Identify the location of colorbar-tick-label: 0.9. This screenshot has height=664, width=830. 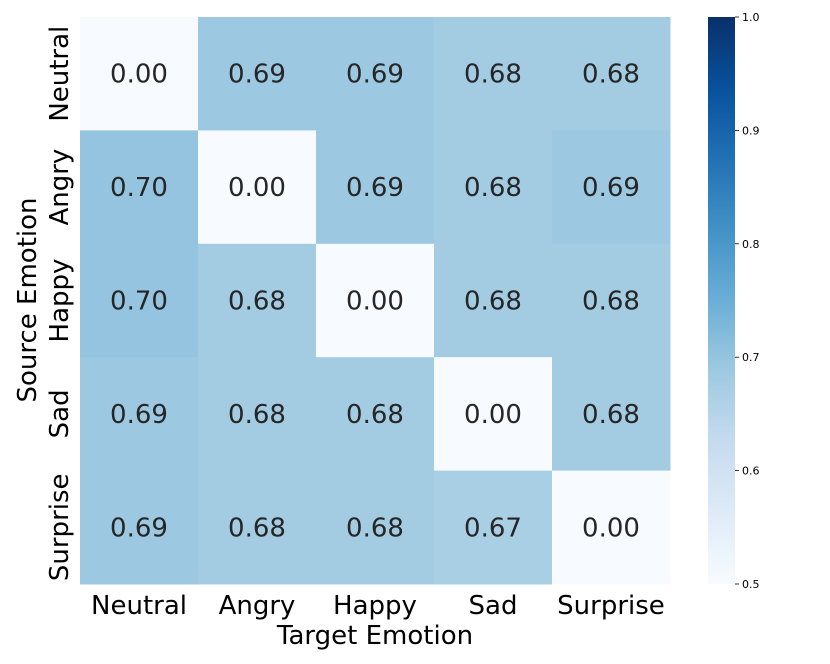
(751, 130).